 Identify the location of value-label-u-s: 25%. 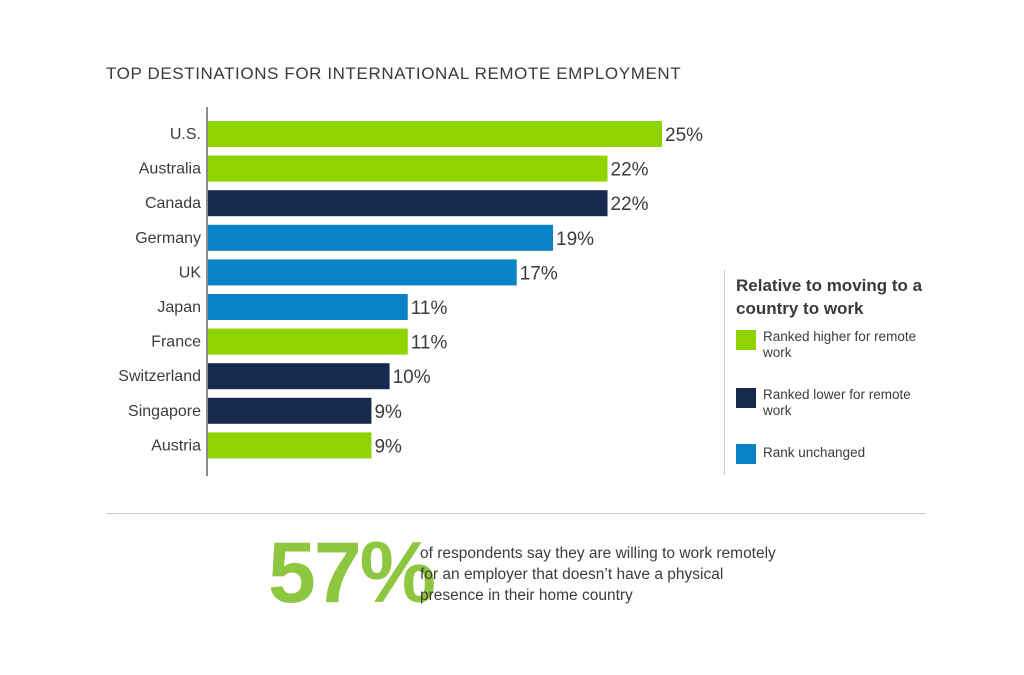
(684, 135).